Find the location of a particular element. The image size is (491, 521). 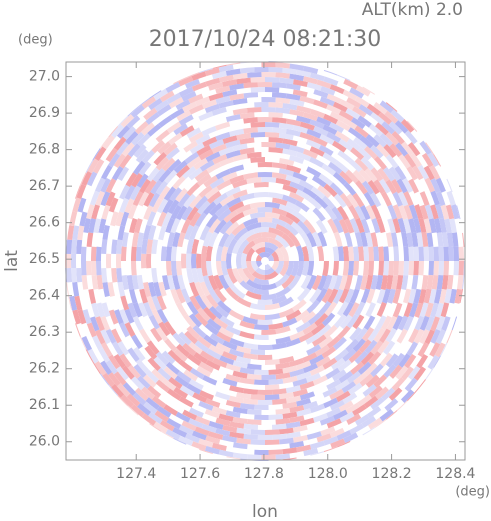

x-axis-label: lon is located at coordinates (265, 511).